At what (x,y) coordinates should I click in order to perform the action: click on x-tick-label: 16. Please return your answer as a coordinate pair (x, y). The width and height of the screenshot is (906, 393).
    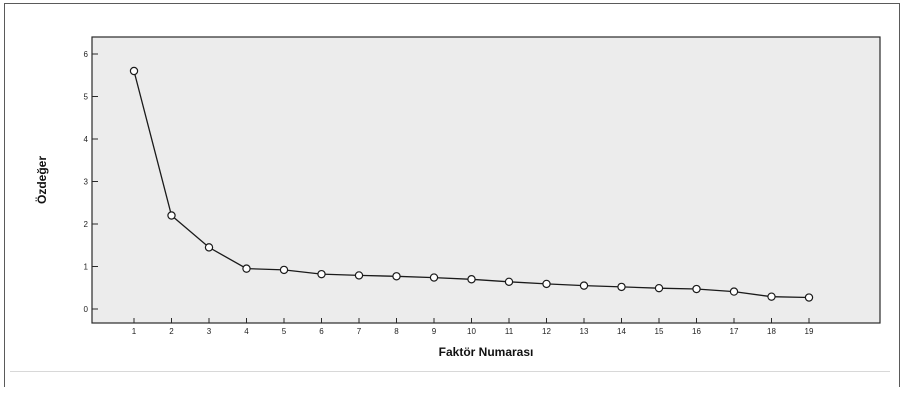
    Looking at the image, I should click on (696, 331).